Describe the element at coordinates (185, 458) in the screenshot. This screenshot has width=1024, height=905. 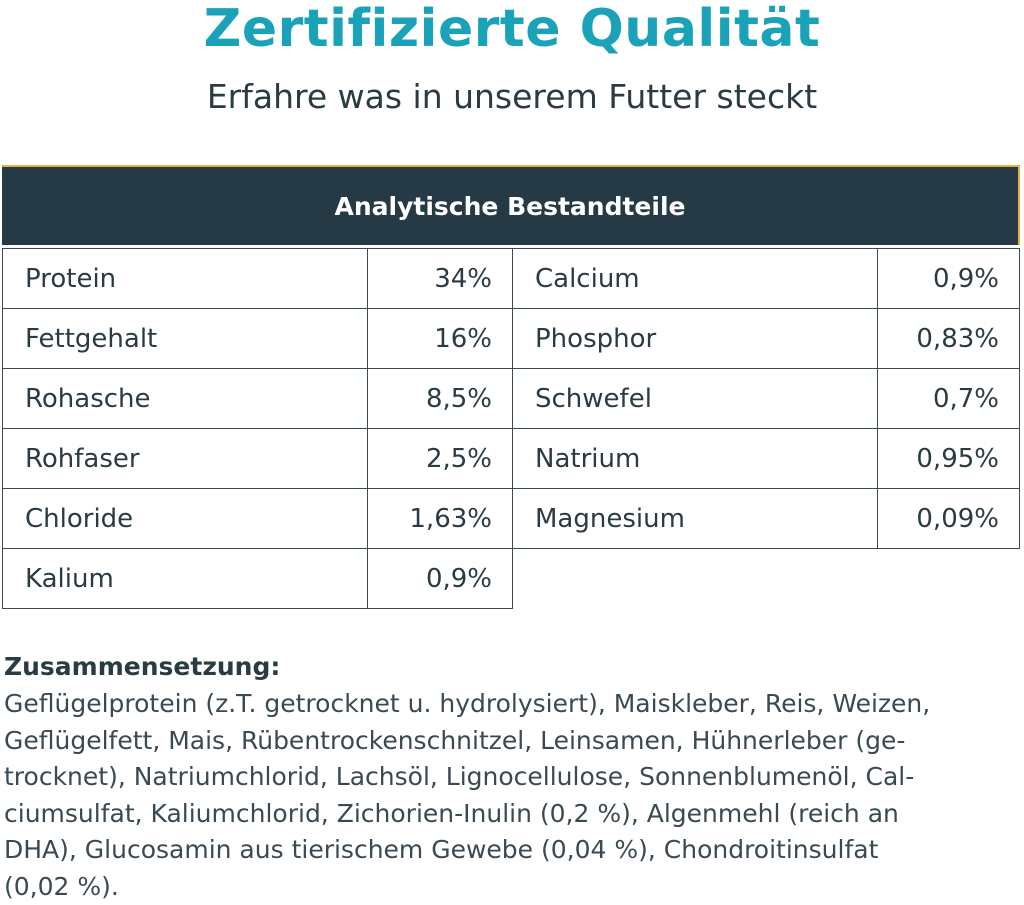
I see `nutrient-name: Rohfaser` at that location.